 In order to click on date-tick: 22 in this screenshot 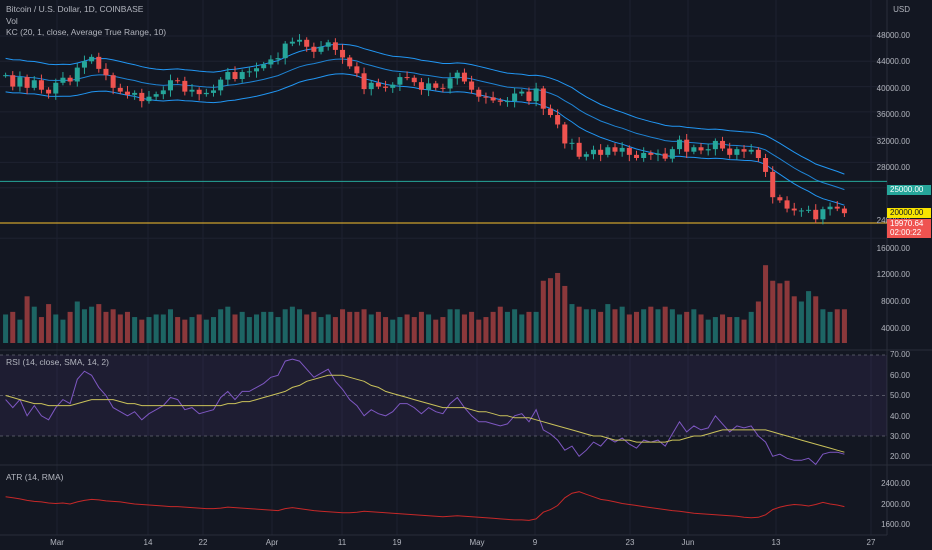, I will do `click(203, 542)`.